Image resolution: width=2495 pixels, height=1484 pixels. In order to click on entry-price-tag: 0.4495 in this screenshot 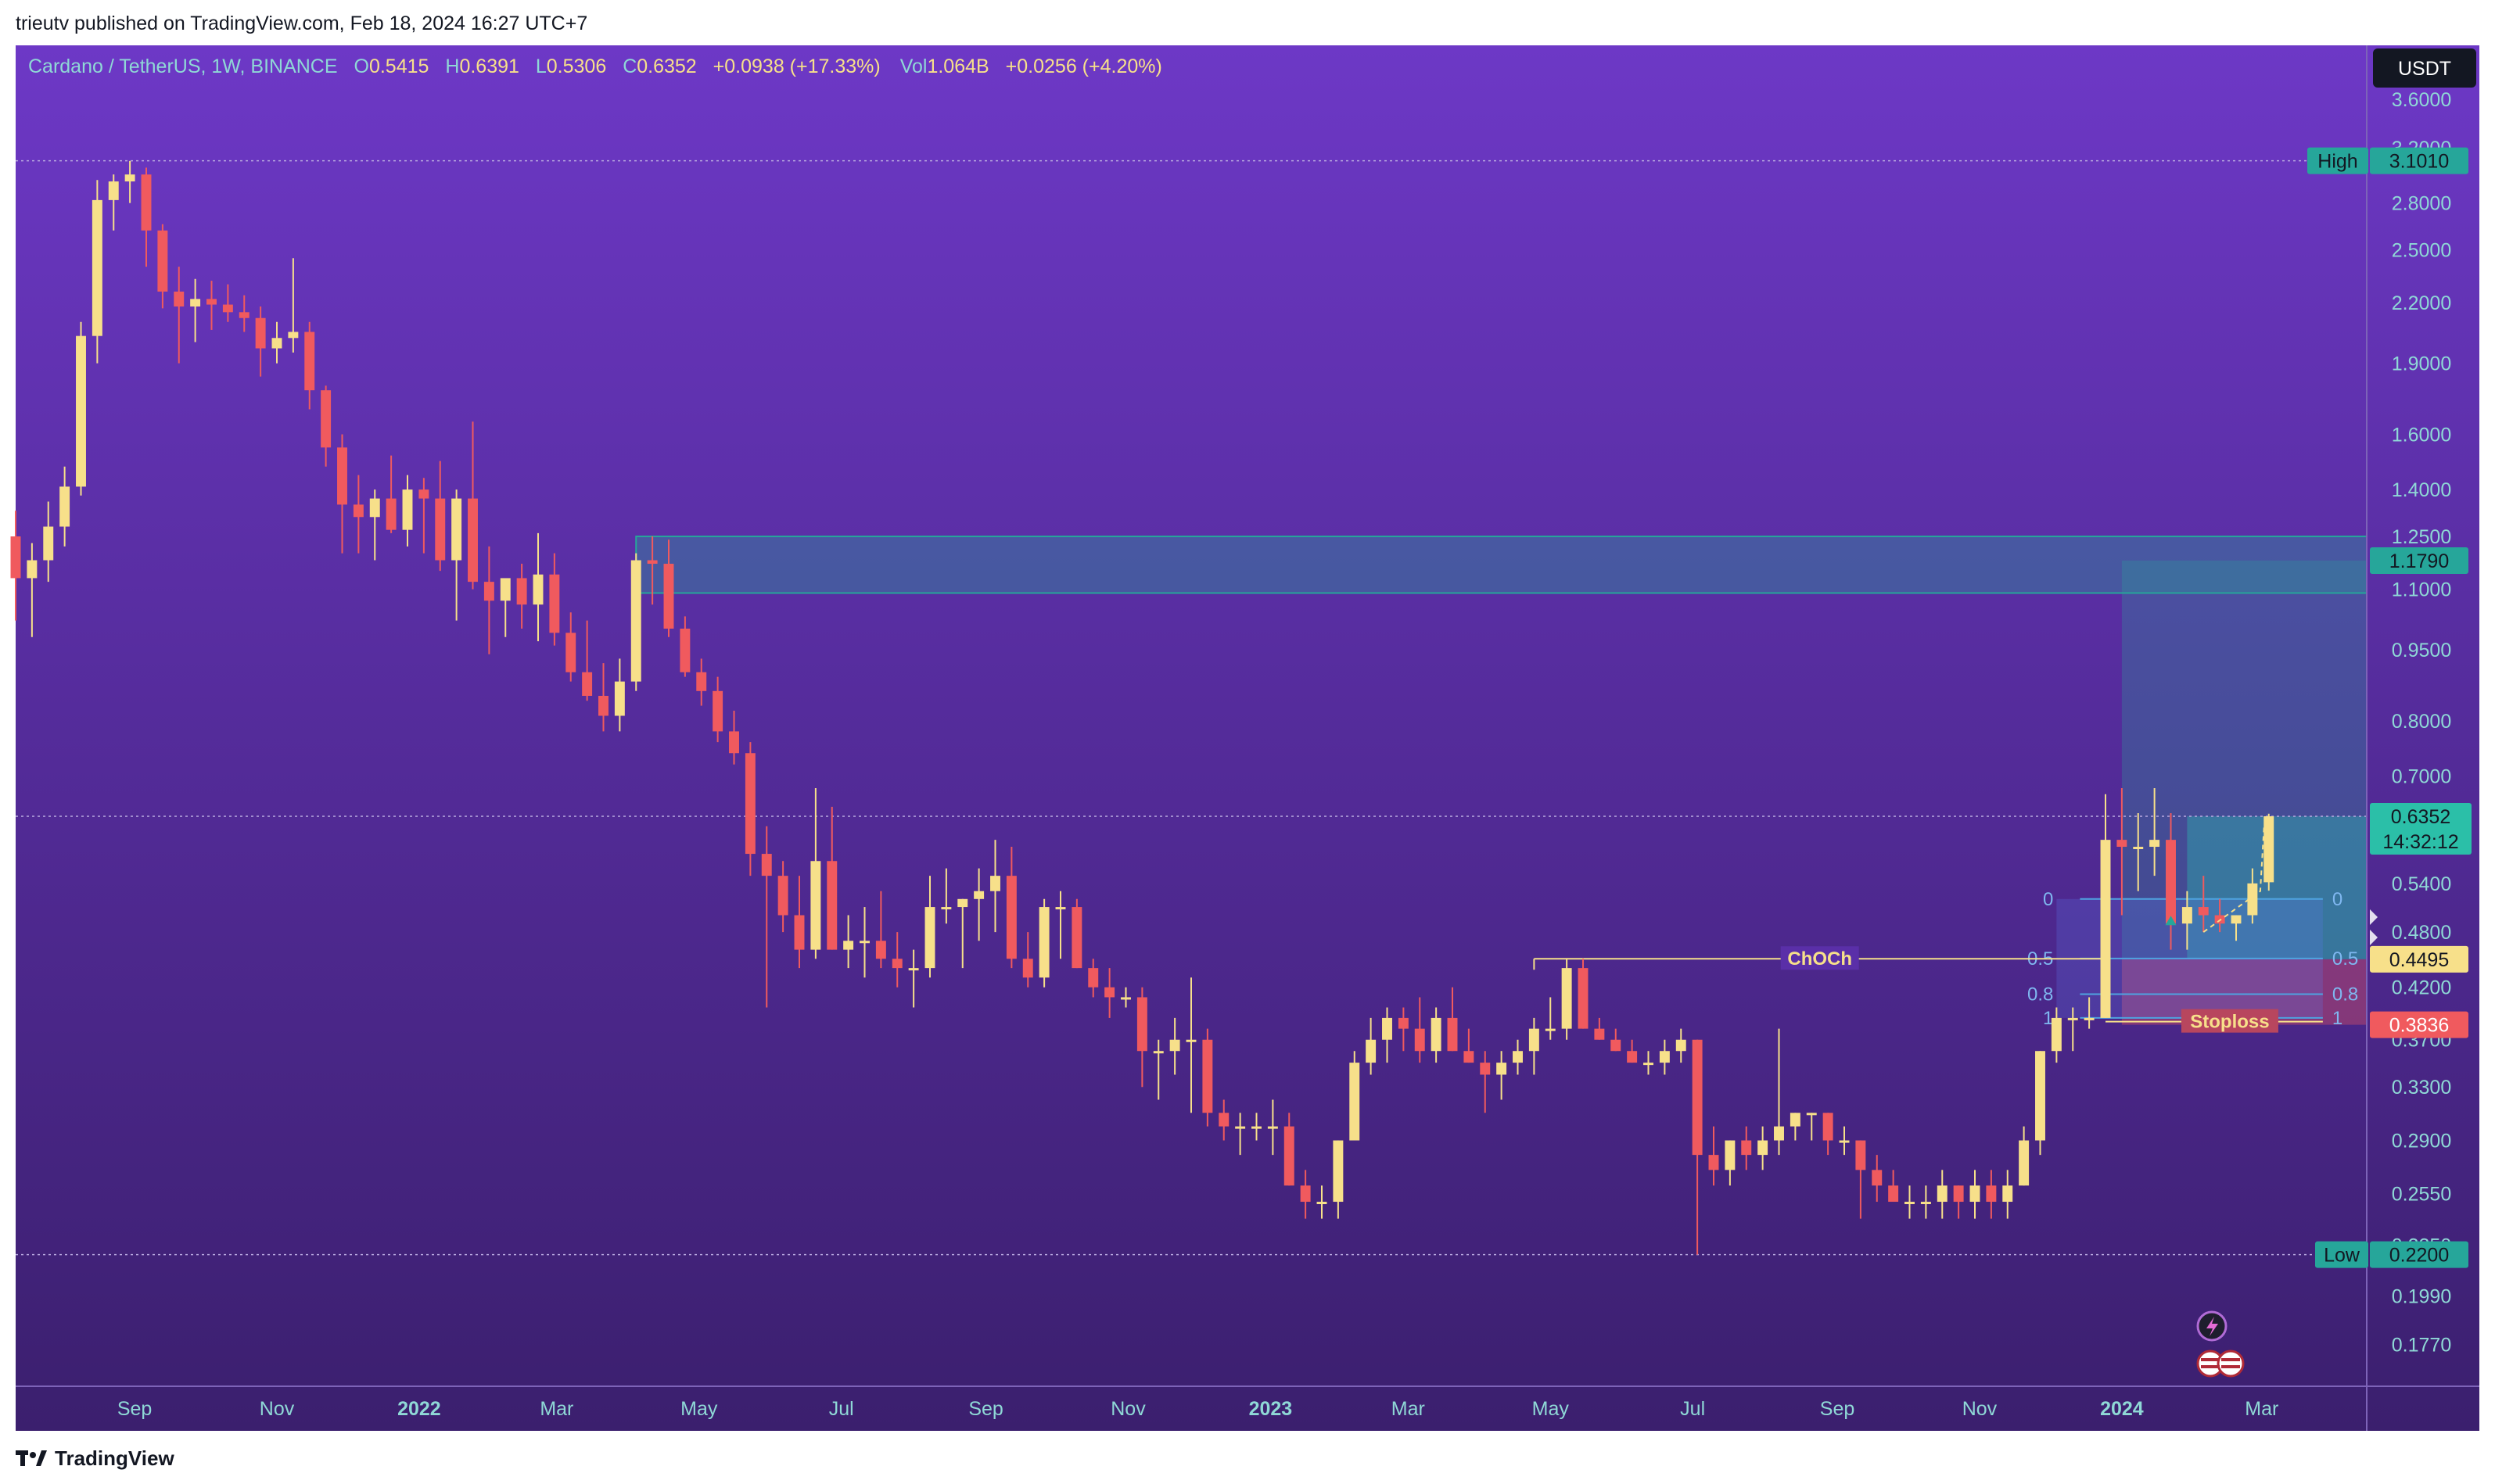, I will do `click(2419, 959)`.